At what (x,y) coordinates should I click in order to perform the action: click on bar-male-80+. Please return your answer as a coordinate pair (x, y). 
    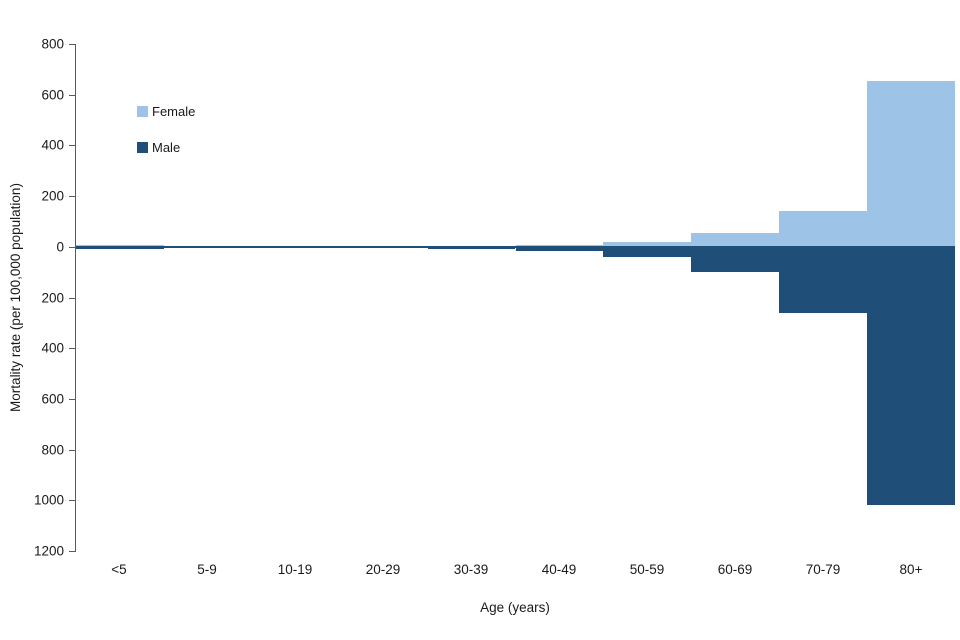
    Looking at the image, I should click on (911, 376).